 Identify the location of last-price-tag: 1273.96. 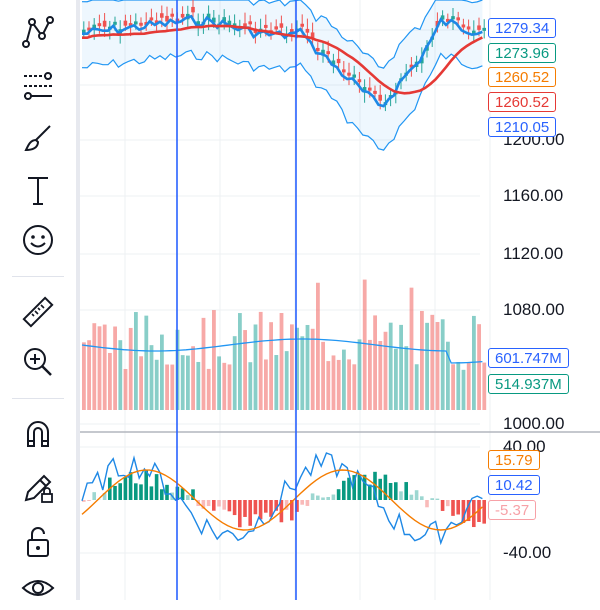
(522, 53).